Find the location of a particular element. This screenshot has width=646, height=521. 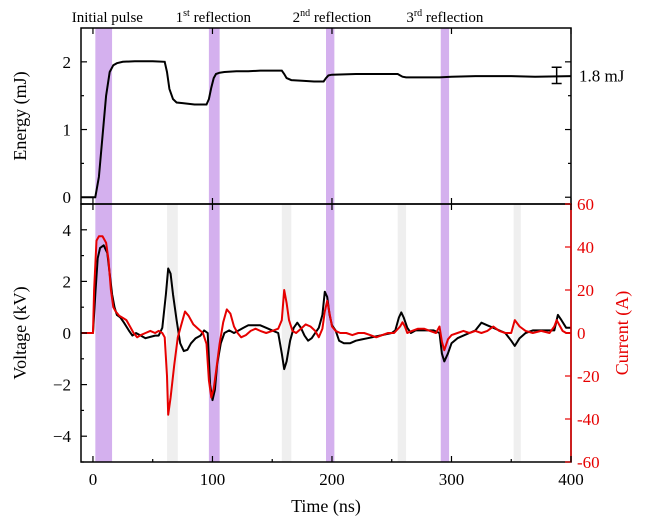

current-tick-label: -20 is located at coordinates (588, 376).